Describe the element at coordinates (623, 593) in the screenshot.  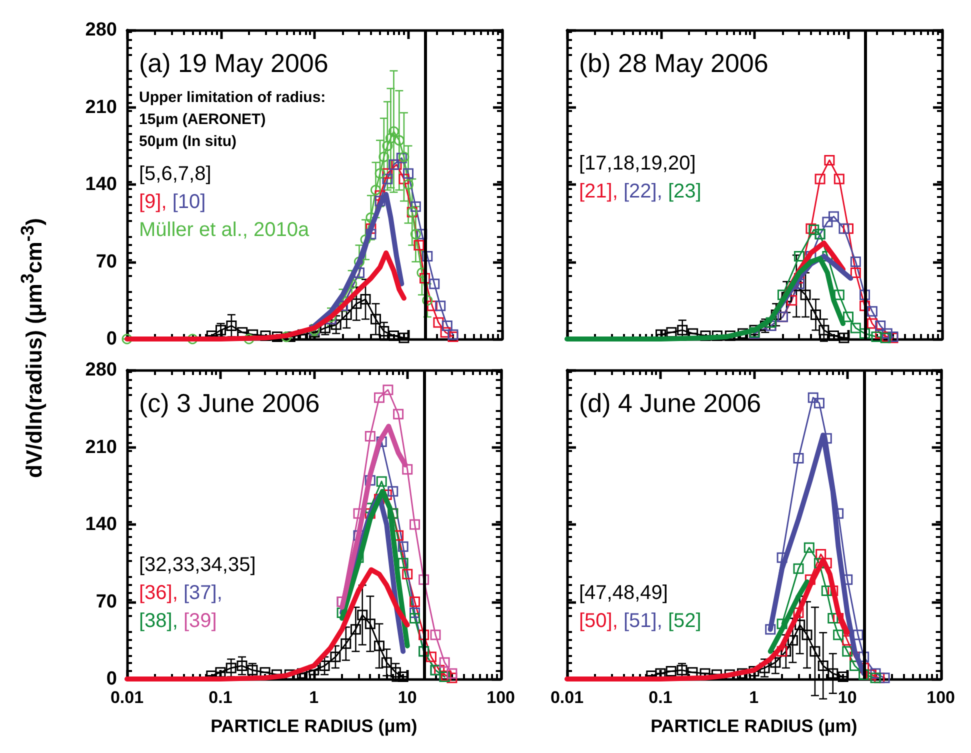
I see `text: [47,48,49]` at that location.